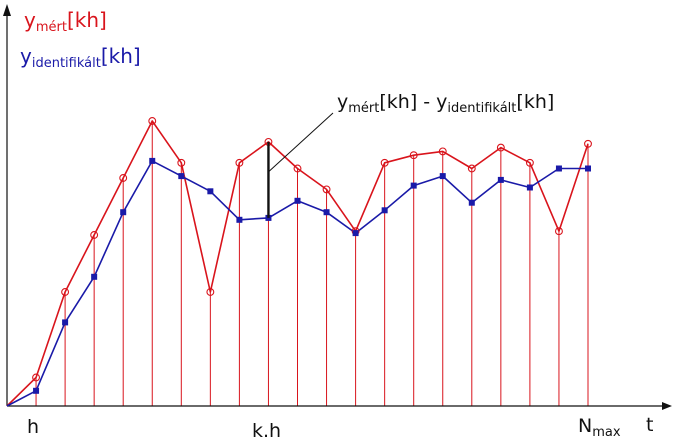  I want to click on x-tick-kh: k.h, so click(267, 431).